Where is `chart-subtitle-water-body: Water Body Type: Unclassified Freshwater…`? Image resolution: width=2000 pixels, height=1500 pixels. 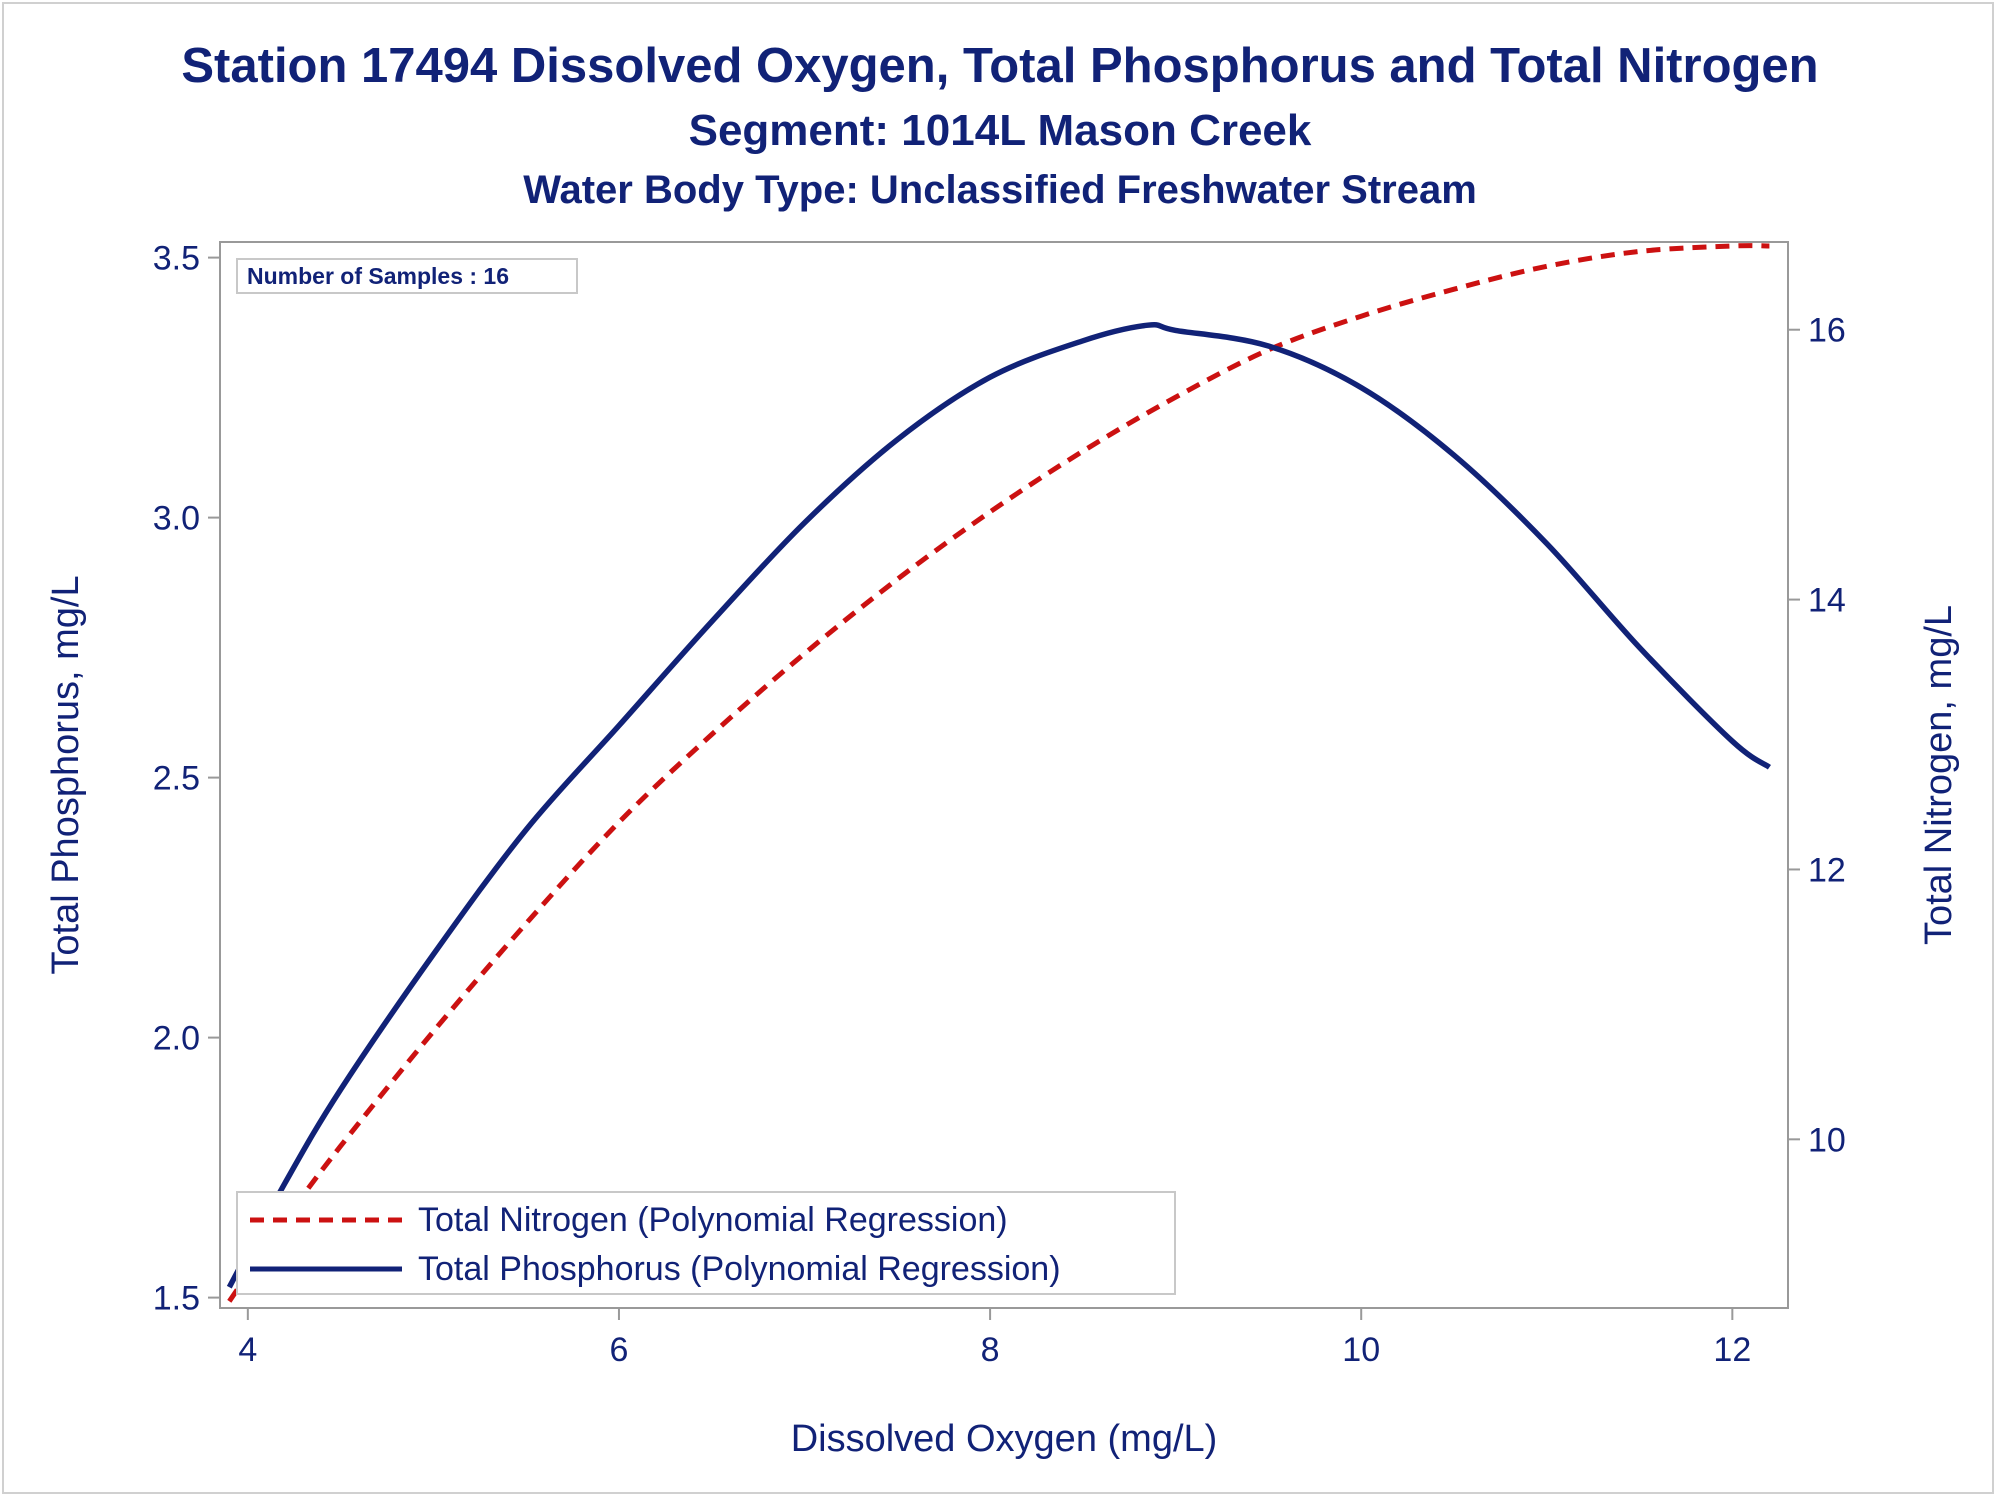 chart-subtitle-water-body: Water Body Type: Unclassified Freshwater… is located at coordinates (1000, 190).